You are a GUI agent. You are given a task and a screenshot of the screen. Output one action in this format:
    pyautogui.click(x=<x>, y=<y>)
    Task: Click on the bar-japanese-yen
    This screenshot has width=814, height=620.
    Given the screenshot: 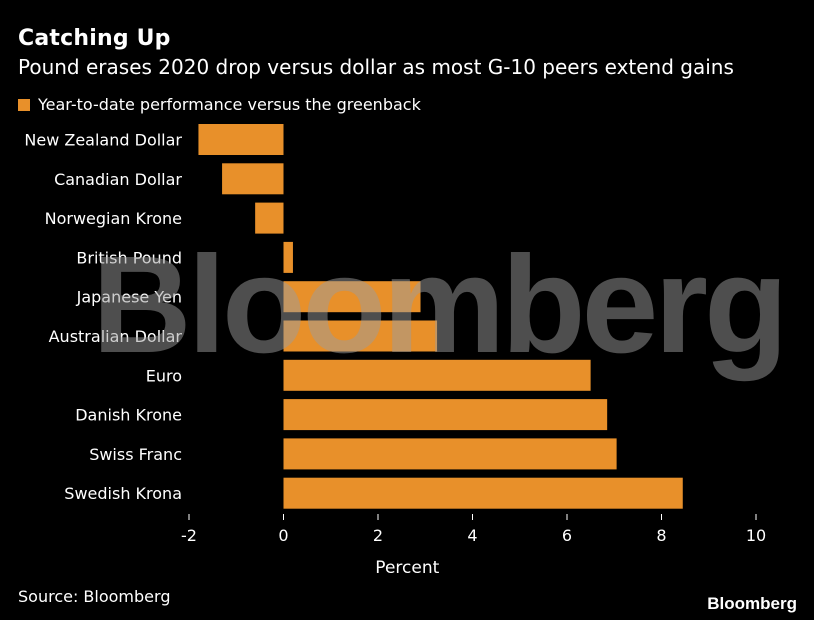 What is the action you would take?
    pyautogui.click(x=352, y=297)
    